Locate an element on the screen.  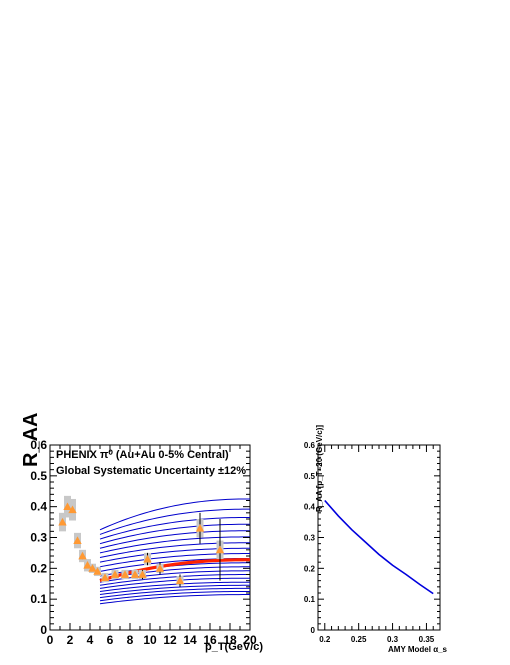
x-tick-label: 0.3 is located at coordinates (393, 639).